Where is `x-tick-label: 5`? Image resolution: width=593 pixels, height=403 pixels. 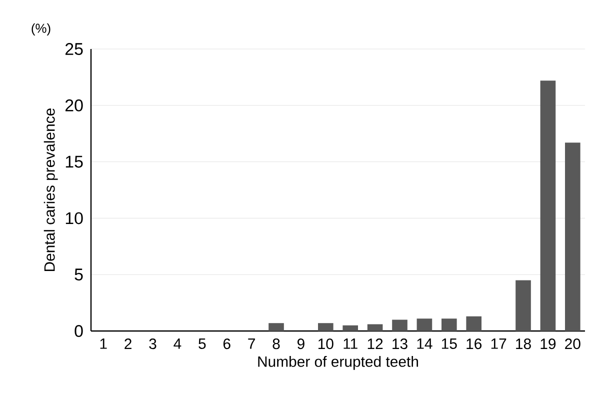
x-tick-label: 5 is located at coordinates (202, 343).